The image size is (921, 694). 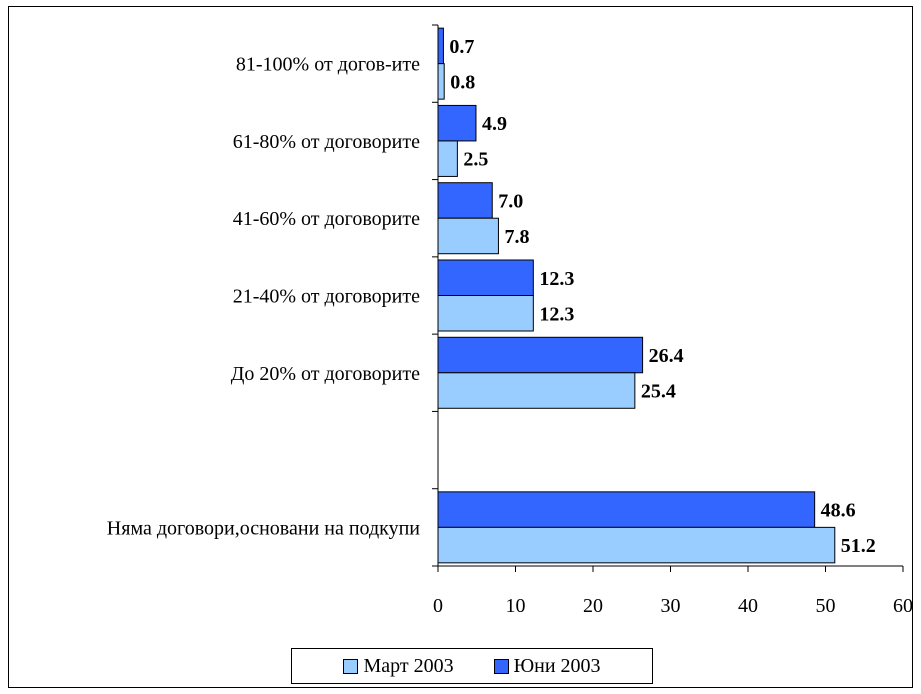 What do you see at coordinates (838, 511) in the screenshot?
I see `data-label: 48.6` at bounding box center [838, 511].